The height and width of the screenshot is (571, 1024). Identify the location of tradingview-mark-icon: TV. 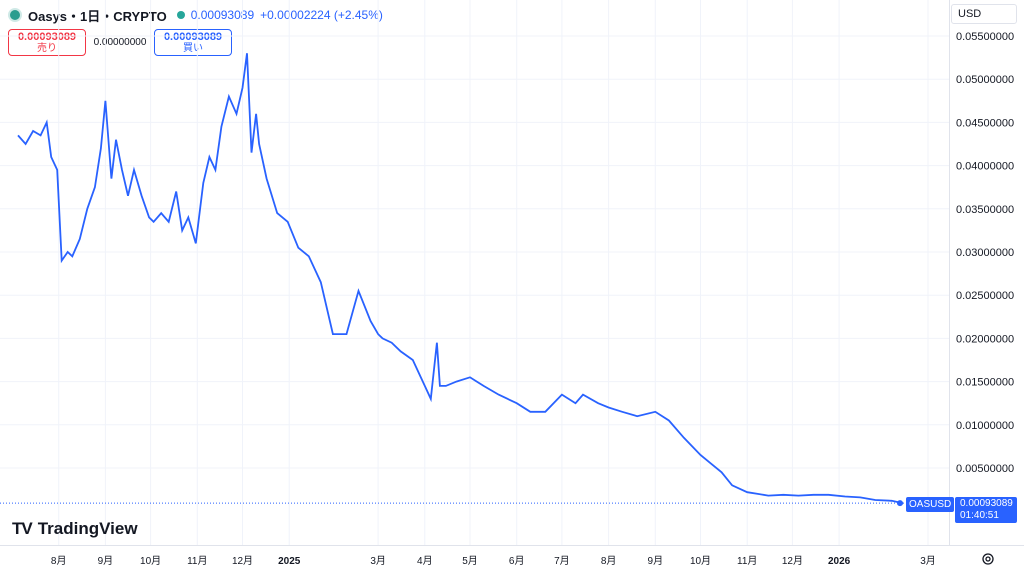
(22, 528).